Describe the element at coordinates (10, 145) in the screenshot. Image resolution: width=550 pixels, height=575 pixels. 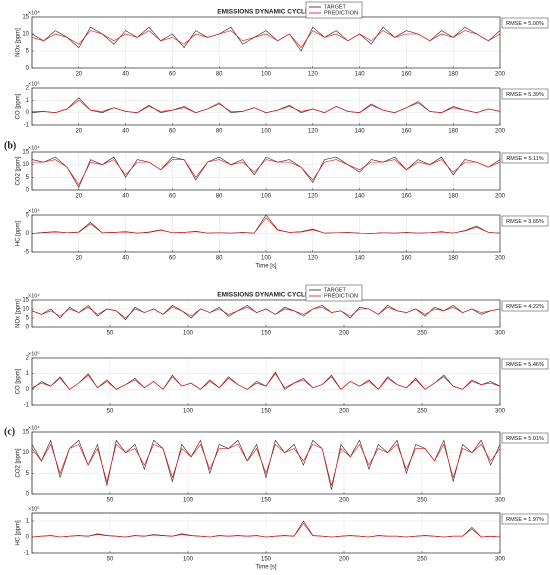
I see `panel-label: (b)` at that location.